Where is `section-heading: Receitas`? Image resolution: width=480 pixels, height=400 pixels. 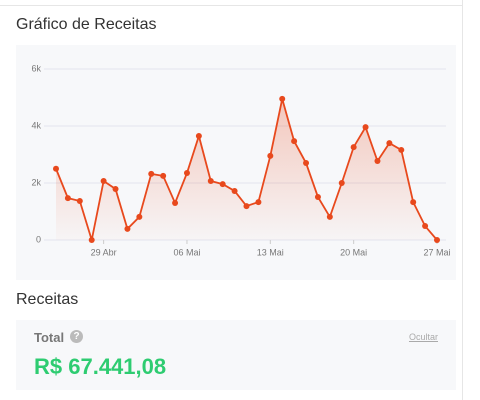 section-heading: Receitas is located at coordinates (47, 299).